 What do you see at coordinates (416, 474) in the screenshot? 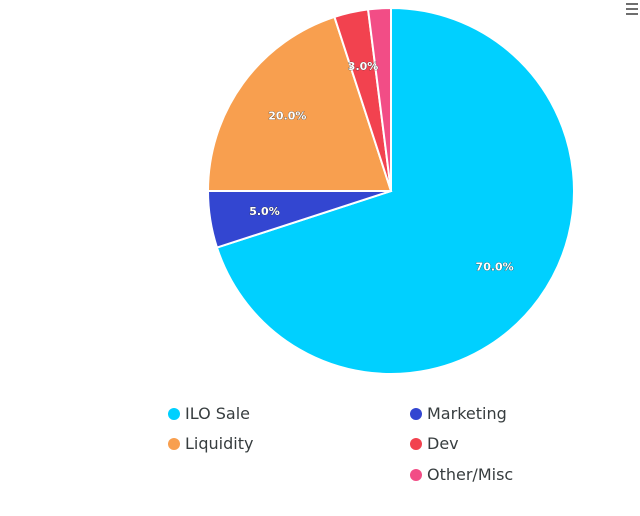
I see `legend-marker-other-misc` at bounding box center [416, 474].